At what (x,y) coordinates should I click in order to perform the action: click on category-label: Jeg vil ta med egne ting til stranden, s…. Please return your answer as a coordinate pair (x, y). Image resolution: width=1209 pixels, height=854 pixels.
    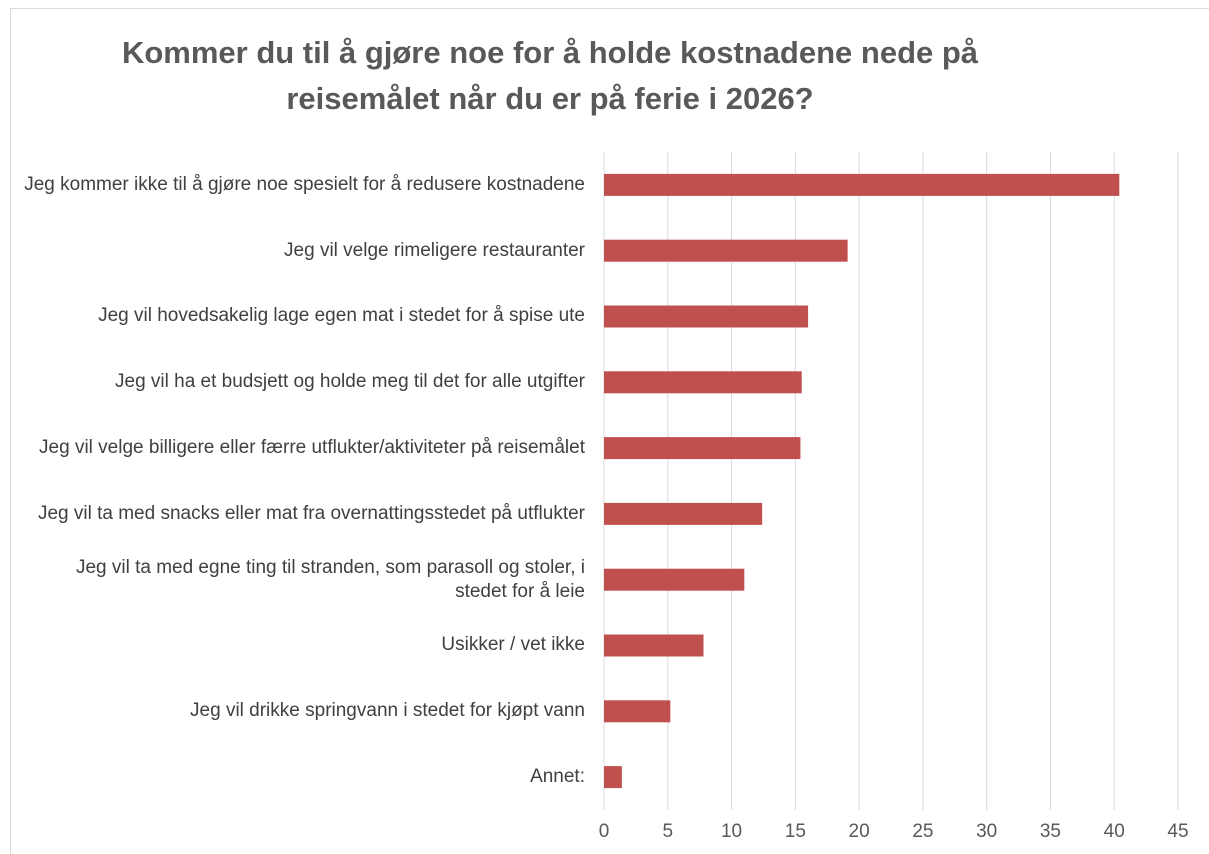
    Looking at the image, I should click on (330, 579).